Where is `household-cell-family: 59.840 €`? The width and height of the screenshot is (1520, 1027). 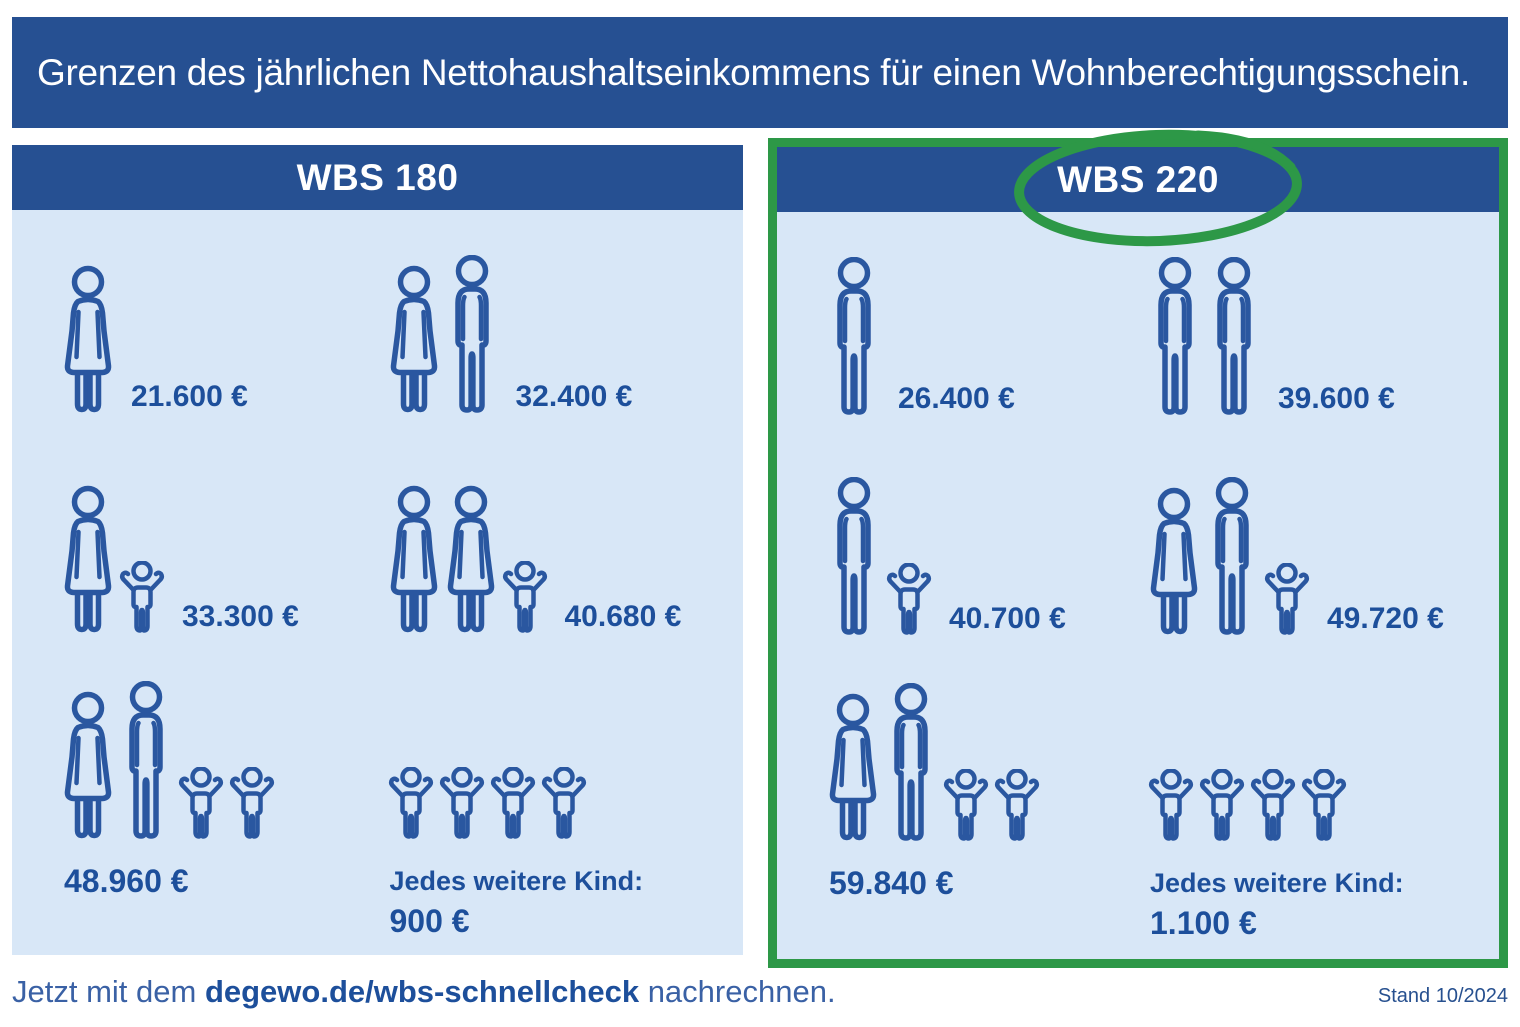
household-cell-family: 59.840 € is located at coordinates (987, 811).